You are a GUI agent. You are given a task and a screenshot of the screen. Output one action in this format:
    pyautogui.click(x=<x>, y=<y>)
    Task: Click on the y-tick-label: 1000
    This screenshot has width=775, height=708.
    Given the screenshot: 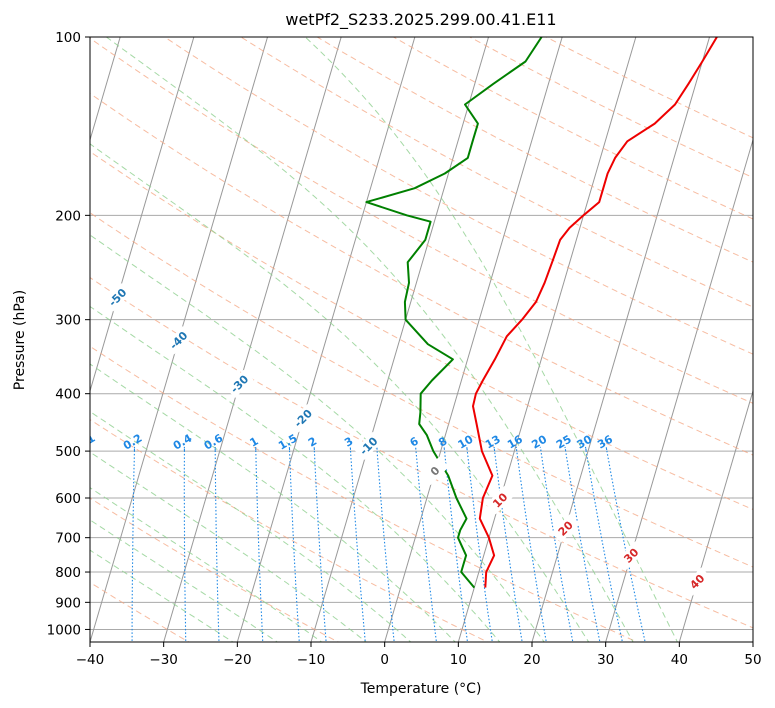 What is the action you would take?
    pyautogui.click(x=64, y=630)
    